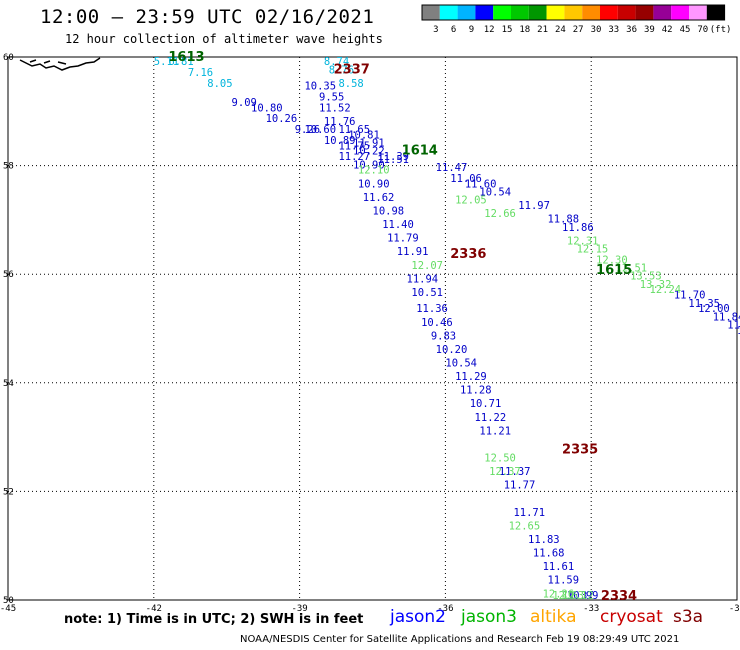  I want to click on wave-height-label: 11.89, so click(738, 331).